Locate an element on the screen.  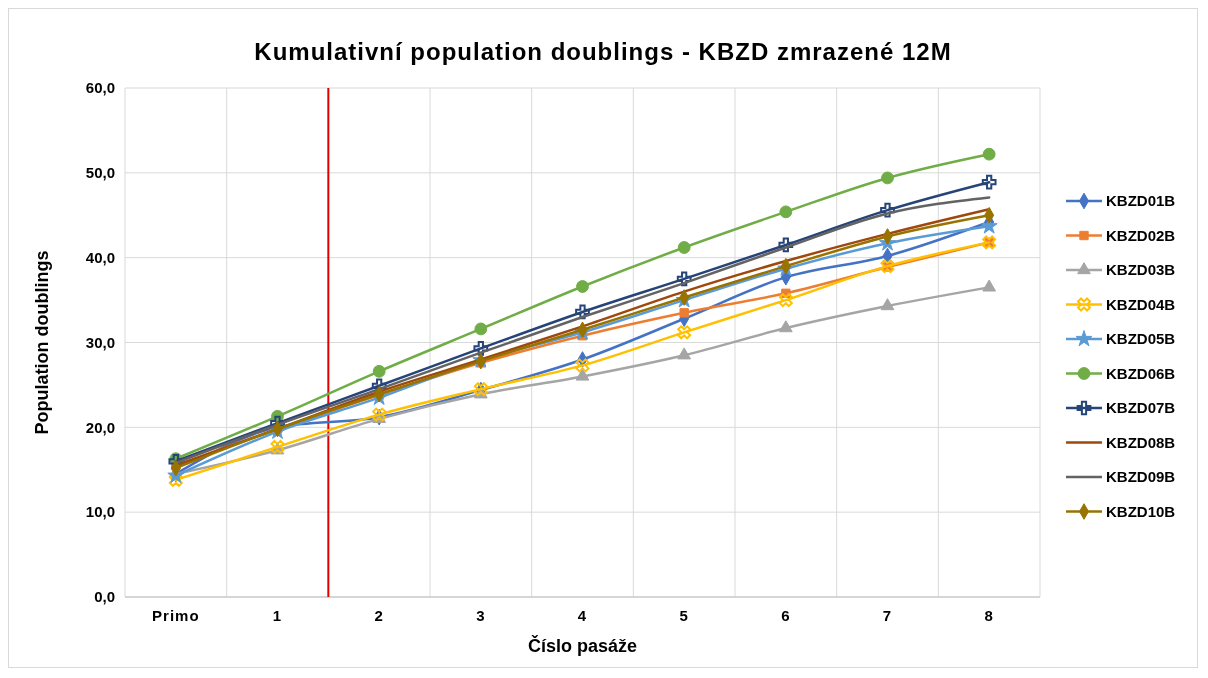
legend-label: KBZD06B is located at coordinates (1141, 373).